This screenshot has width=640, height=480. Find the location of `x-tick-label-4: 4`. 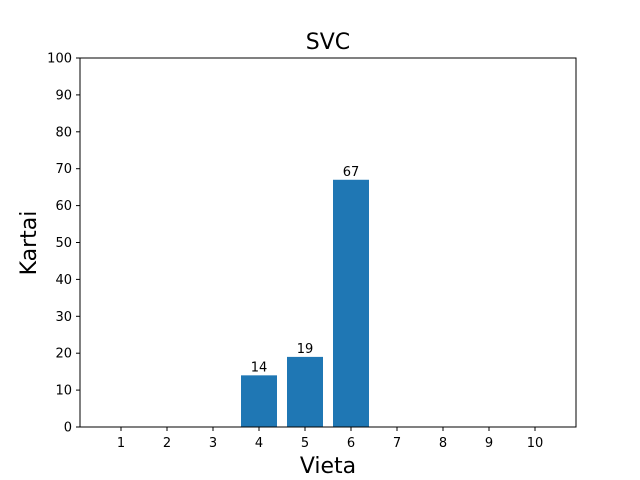

x-tick-label-4: 4 is located at coordinates (259, 443).